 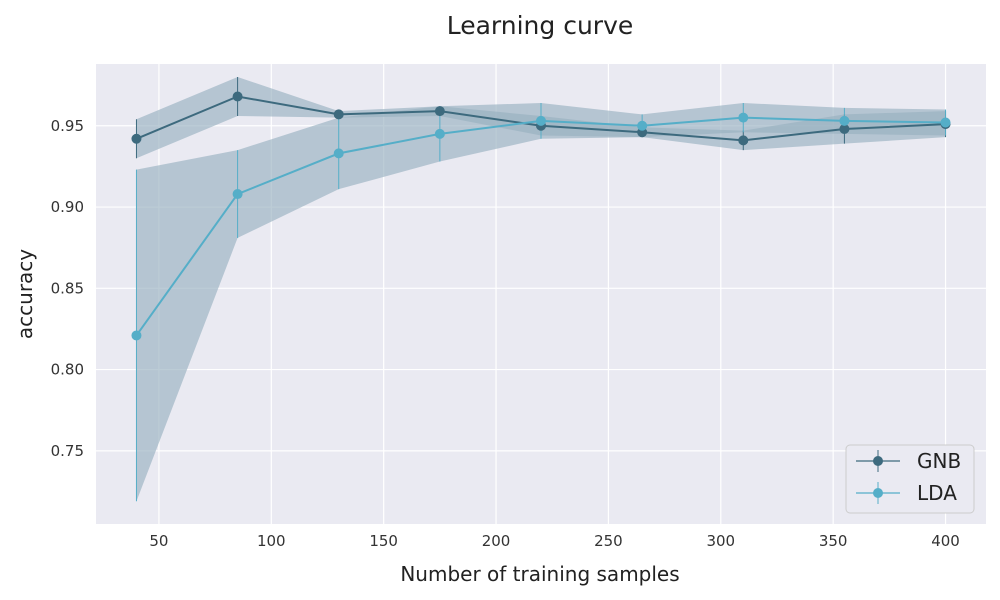 What do you see at coordinates (67, 207) in the screenshot?
I see `y-tick-label: 0.90` at bounding box center [67, 207].